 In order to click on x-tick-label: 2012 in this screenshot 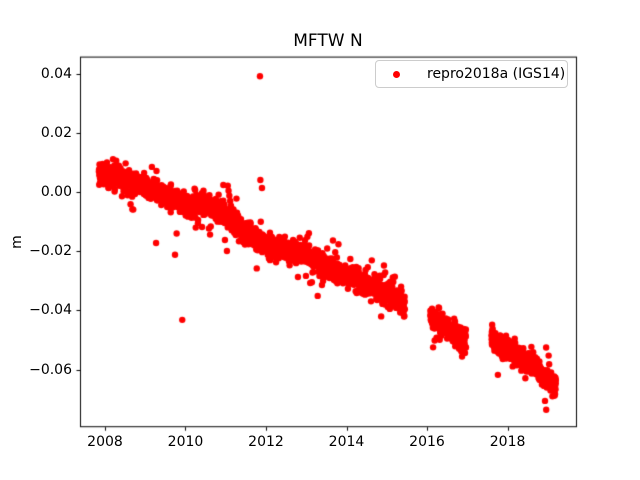, I will do `click(266, 442)`.